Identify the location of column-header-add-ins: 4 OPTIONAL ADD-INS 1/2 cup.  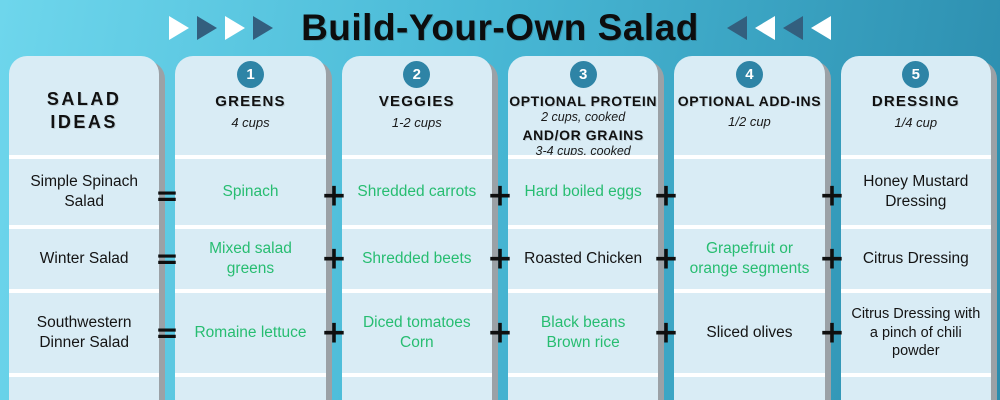
(749, 105).